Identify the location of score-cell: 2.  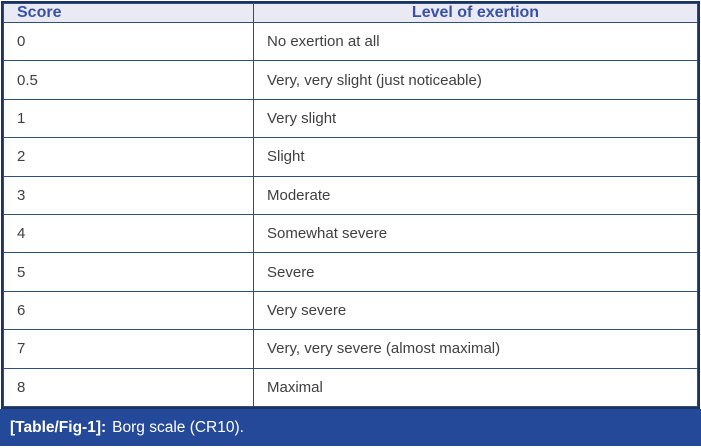
(128, 157).